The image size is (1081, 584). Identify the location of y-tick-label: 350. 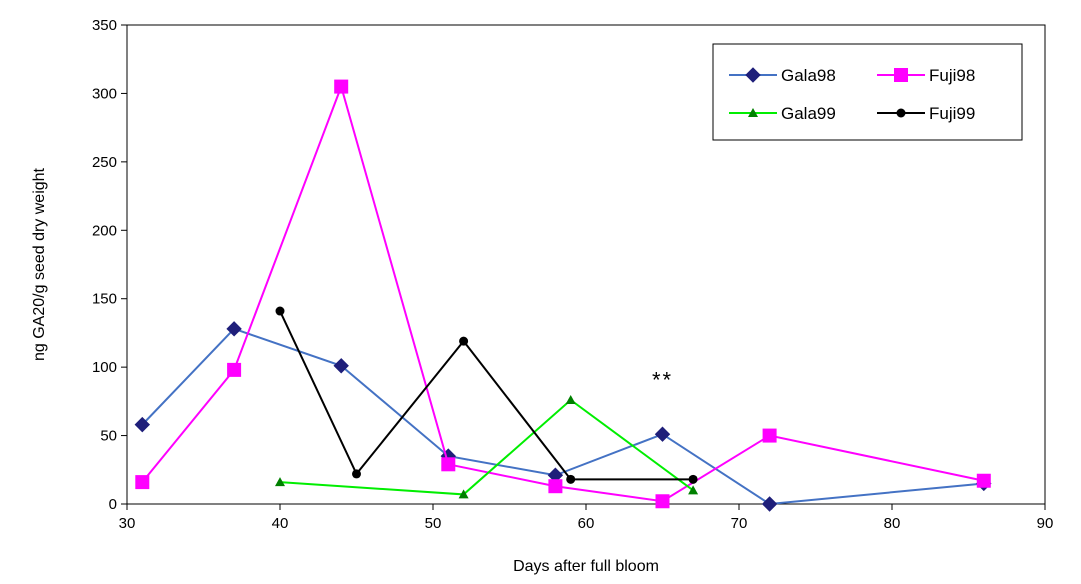
(104, 25).